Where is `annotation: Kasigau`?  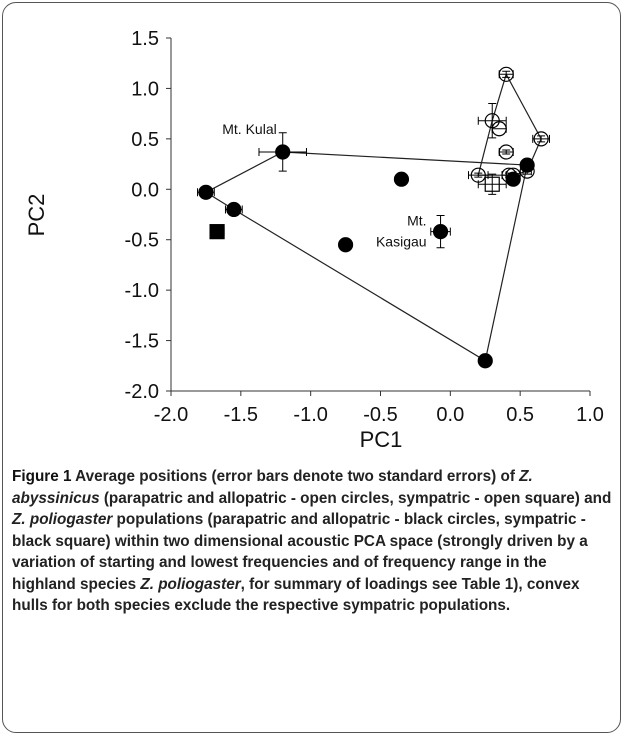 annotation: Kasigau is located at coordinates (401, 242).